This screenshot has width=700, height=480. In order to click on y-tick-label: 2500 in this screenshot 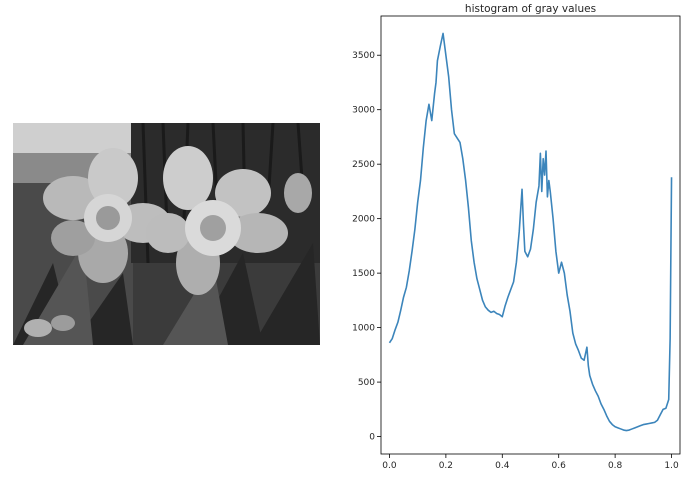, I will do `click(363, 165)`.